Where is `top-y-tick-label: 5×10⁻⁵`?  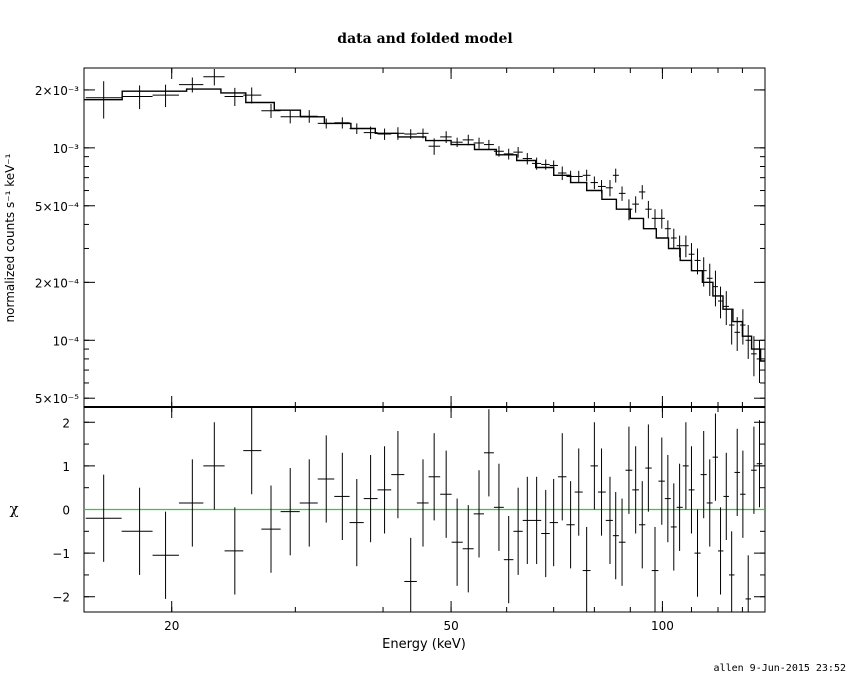 top-y-tick-label: 5×10⁻⁵ is located at coordinates (57, 399).